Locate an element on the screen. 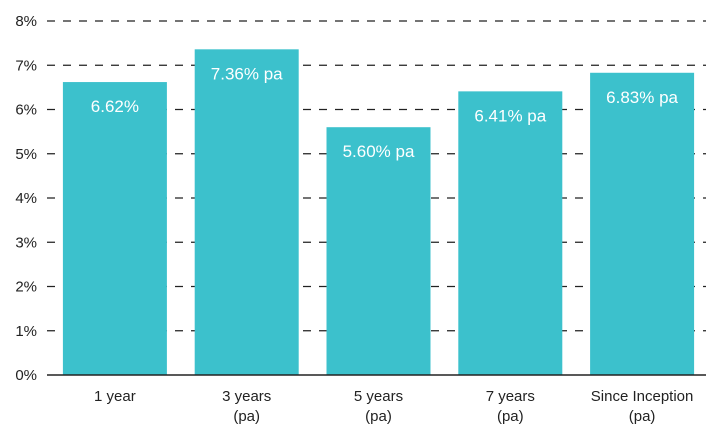  bar-value-label: 5.60% pa is located at coordinates (379, 151).